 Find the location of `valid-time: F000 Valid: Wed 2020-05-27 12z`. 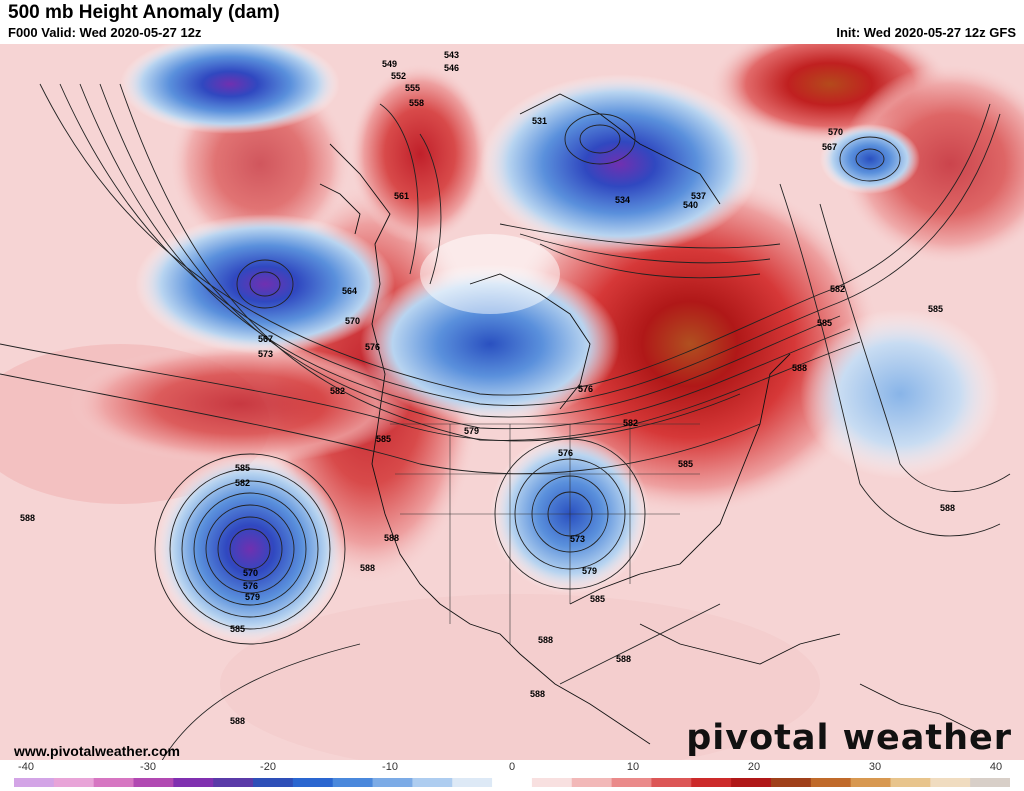

valid-time: F000 Valid: Wed 2020-05-27 12z is located at coordinates (105, 32).